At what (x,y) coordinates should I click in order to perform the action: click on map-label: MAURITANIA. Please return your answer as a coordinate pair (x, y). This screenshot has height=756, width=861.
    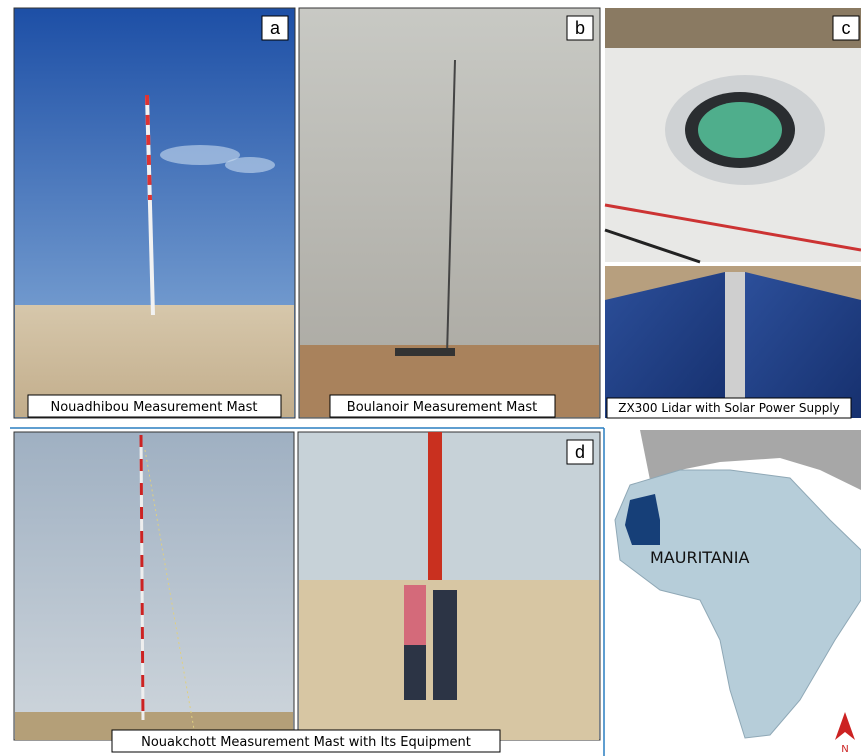
    Looking at the image, I should click on (699, 557).